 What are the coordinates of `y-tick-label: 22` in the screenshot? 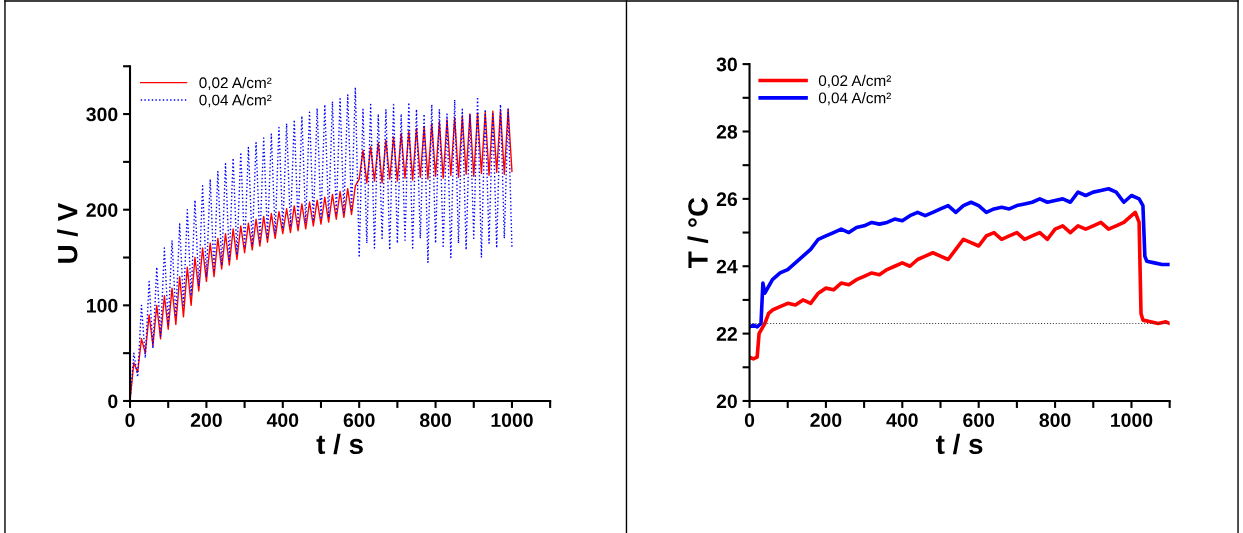 It's located at (726, 334).